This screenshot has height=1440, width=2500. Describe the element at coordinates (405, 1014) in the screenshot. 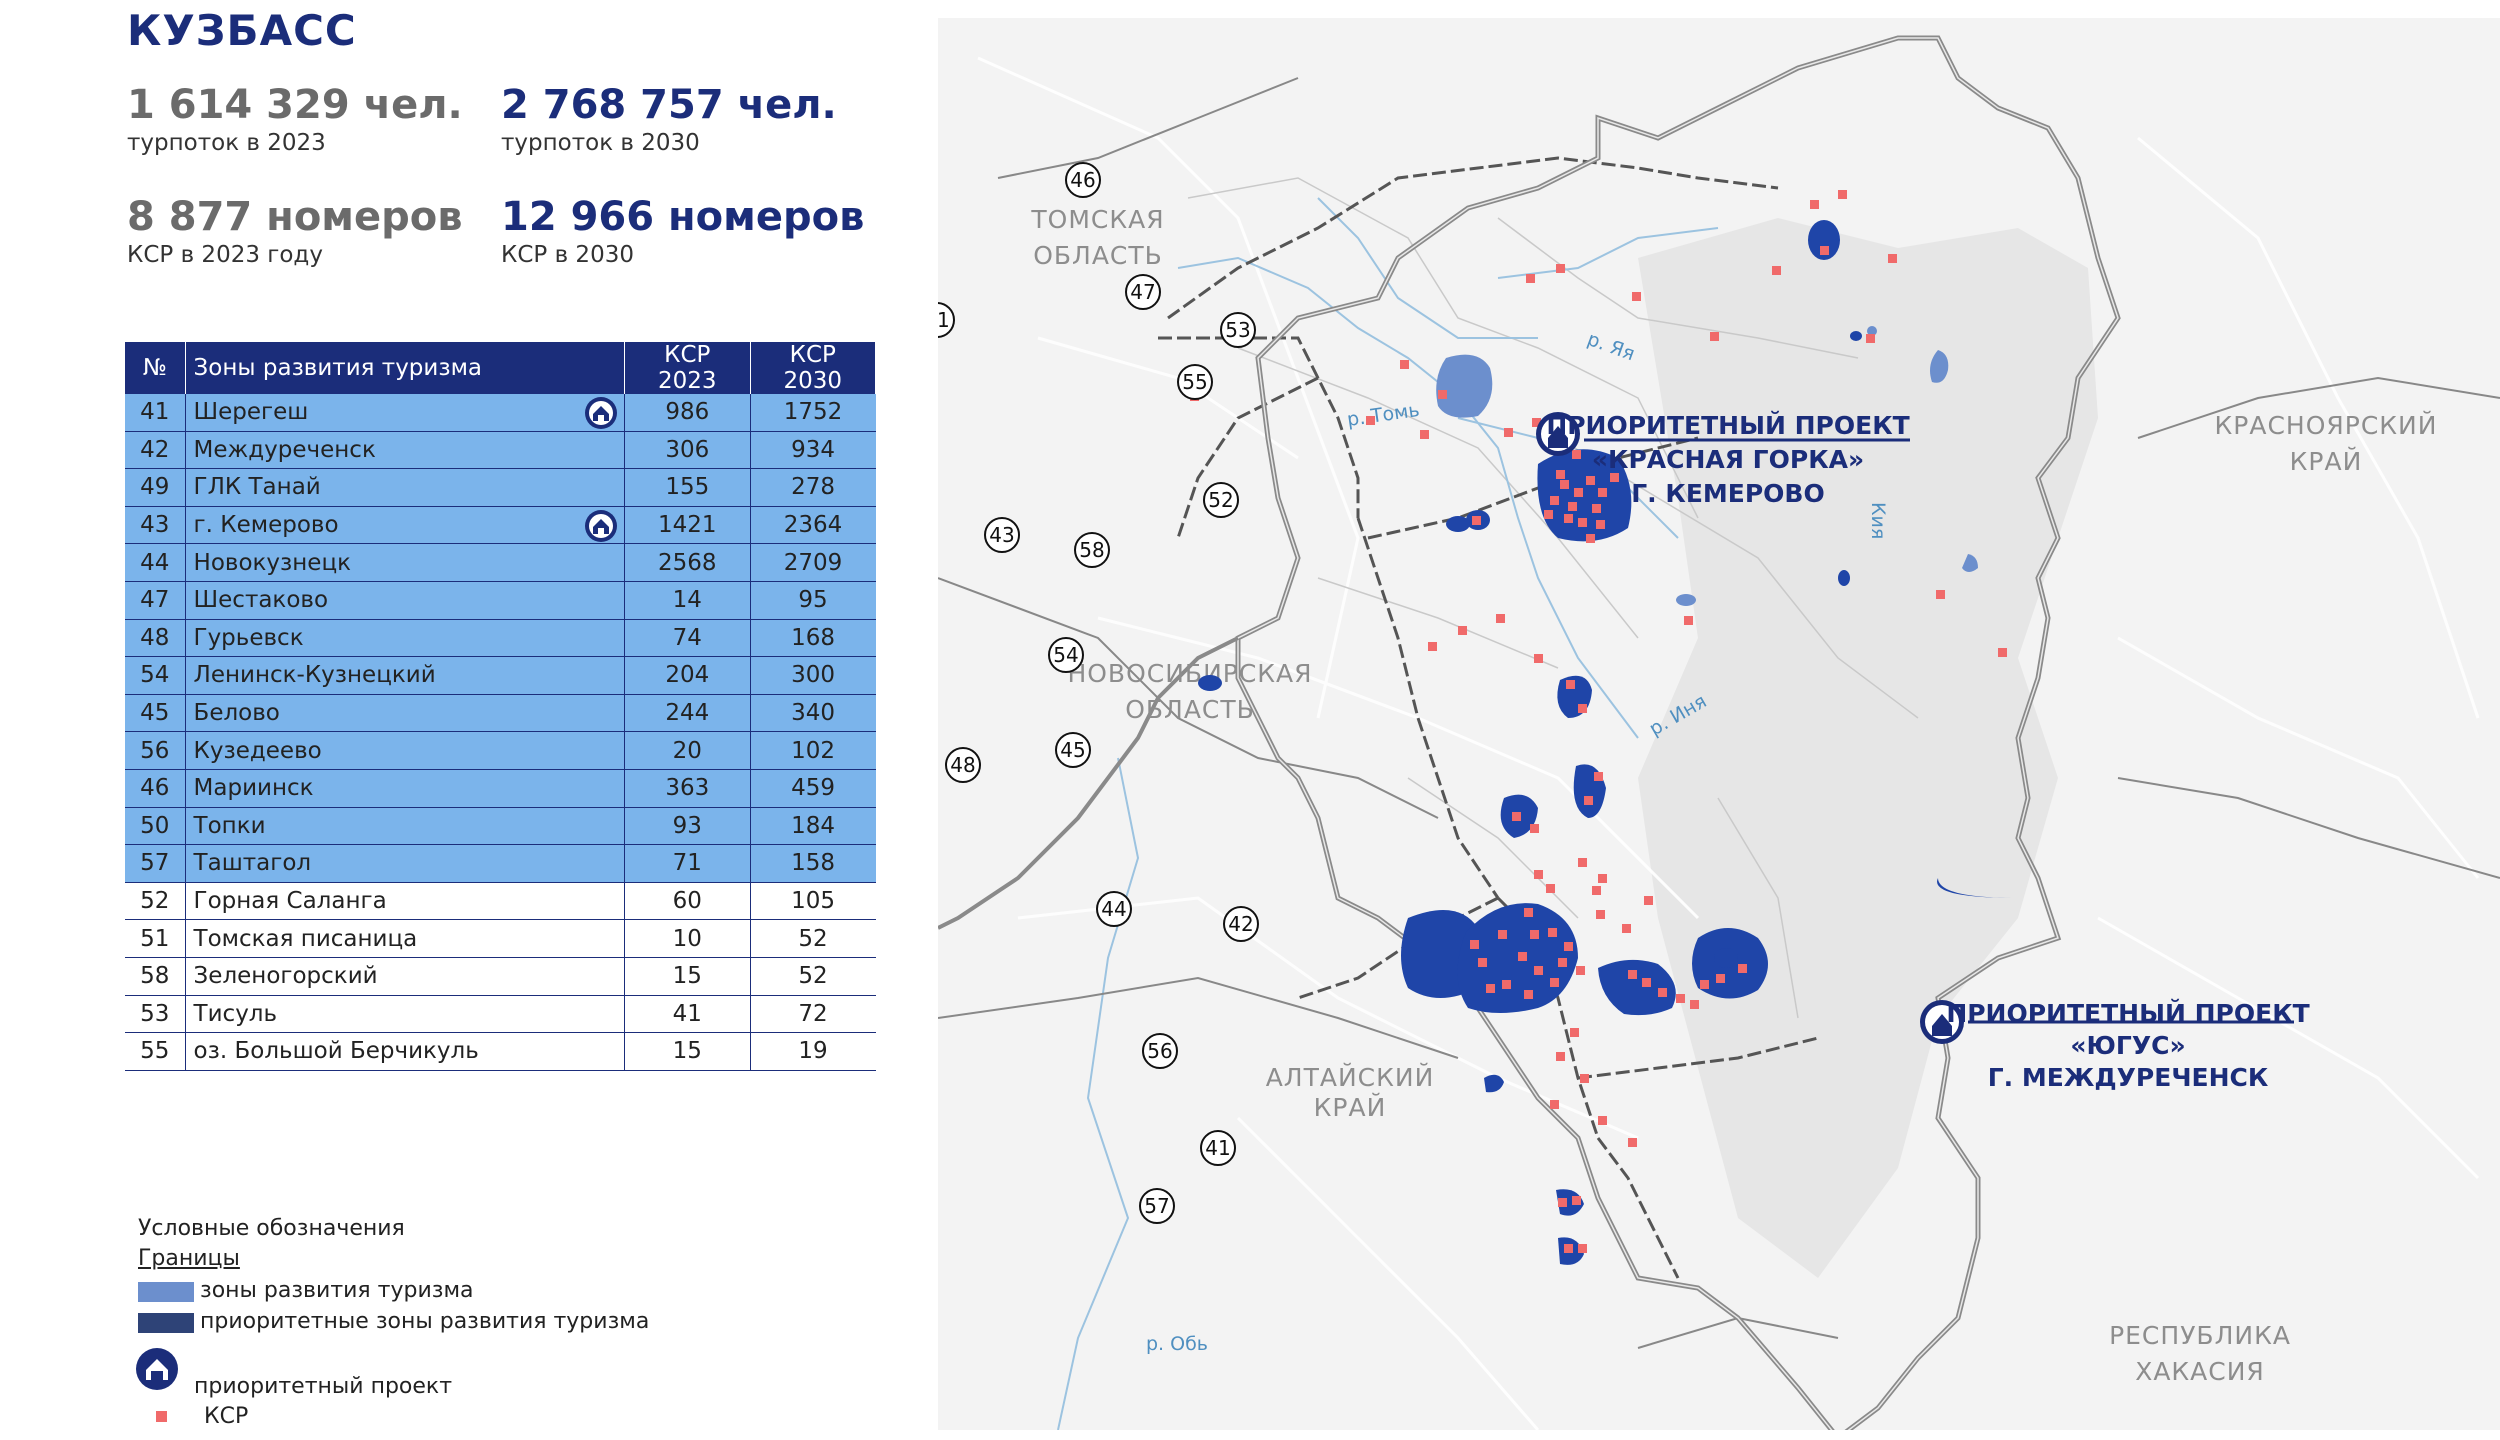

I see `table-cell-zone: Тисуль` at that location.